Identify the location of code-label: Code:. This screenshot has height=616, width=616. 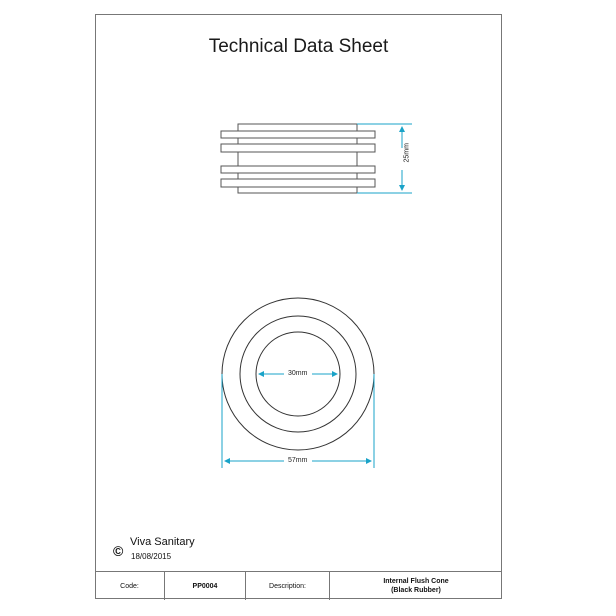
(130, 586).